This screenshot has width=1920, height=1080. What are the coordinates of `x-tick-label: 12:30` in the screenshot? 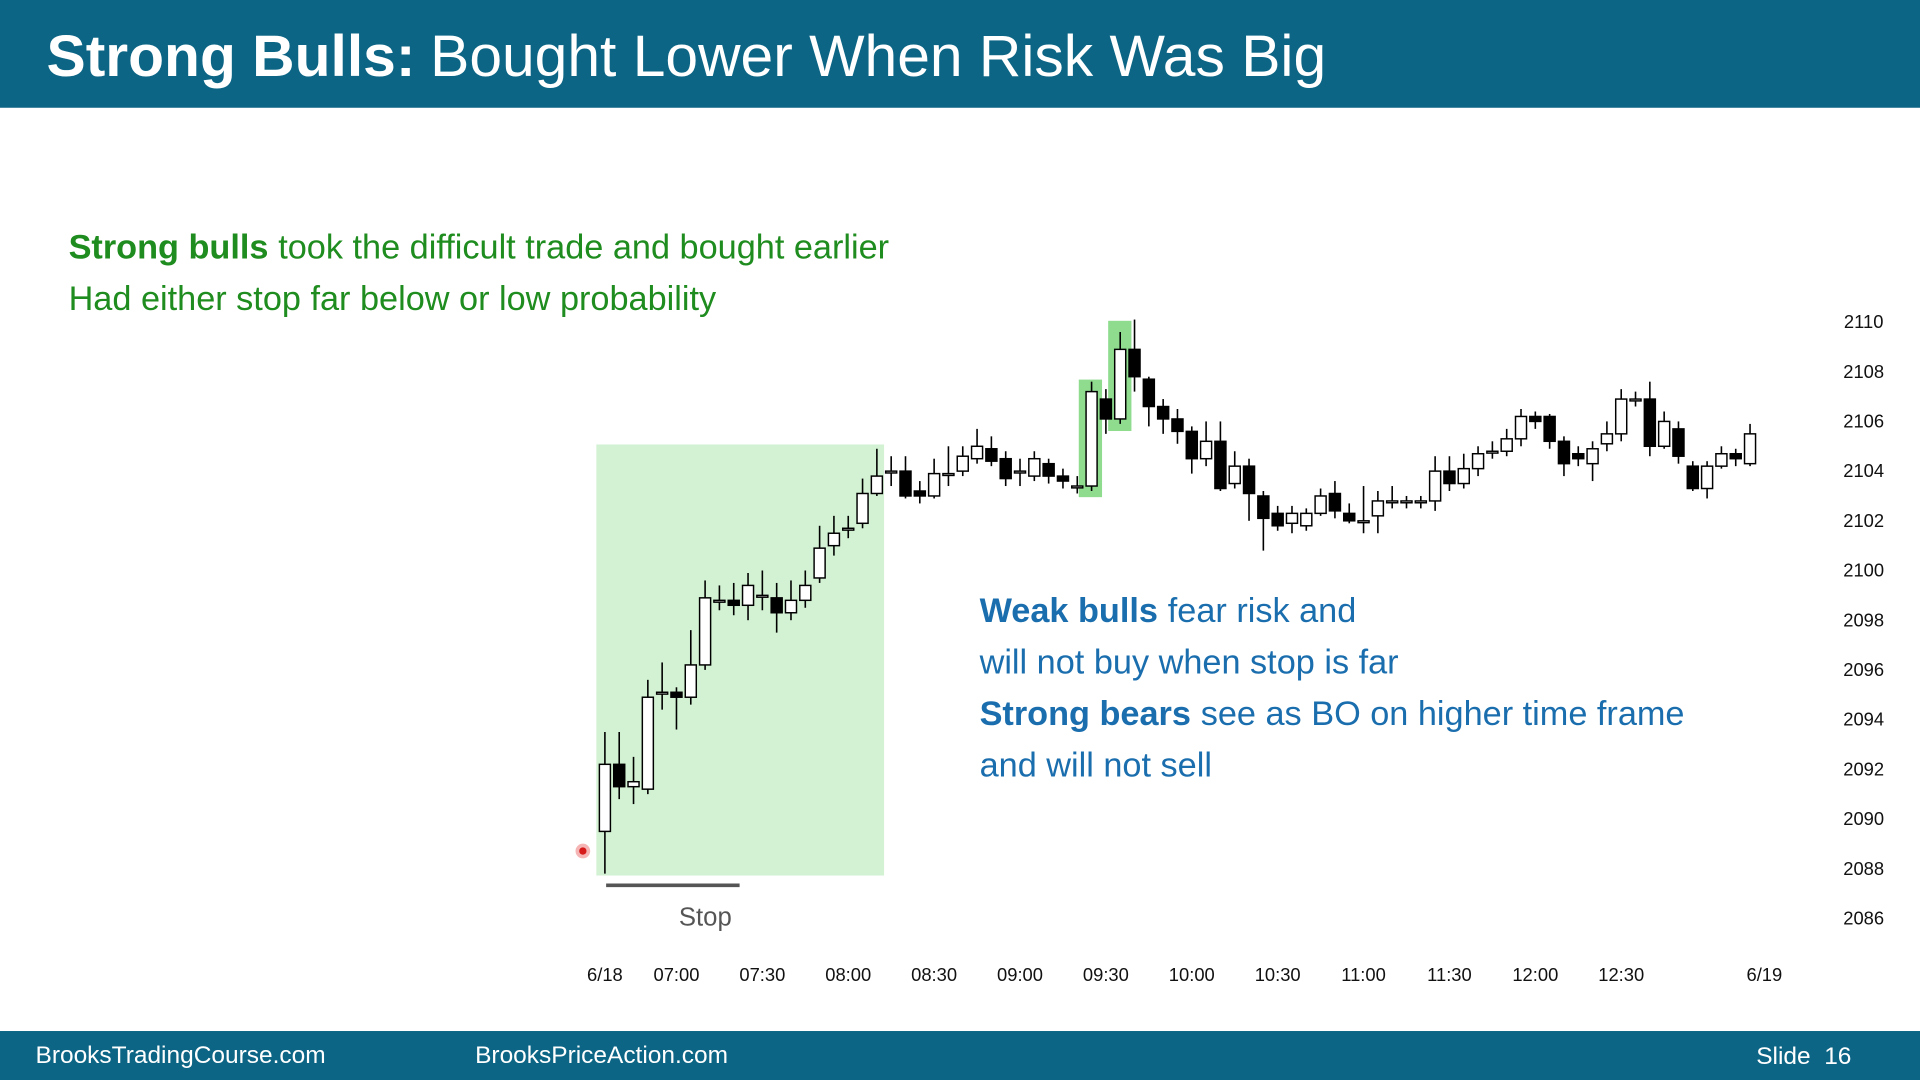 It's located at (1621, 974).